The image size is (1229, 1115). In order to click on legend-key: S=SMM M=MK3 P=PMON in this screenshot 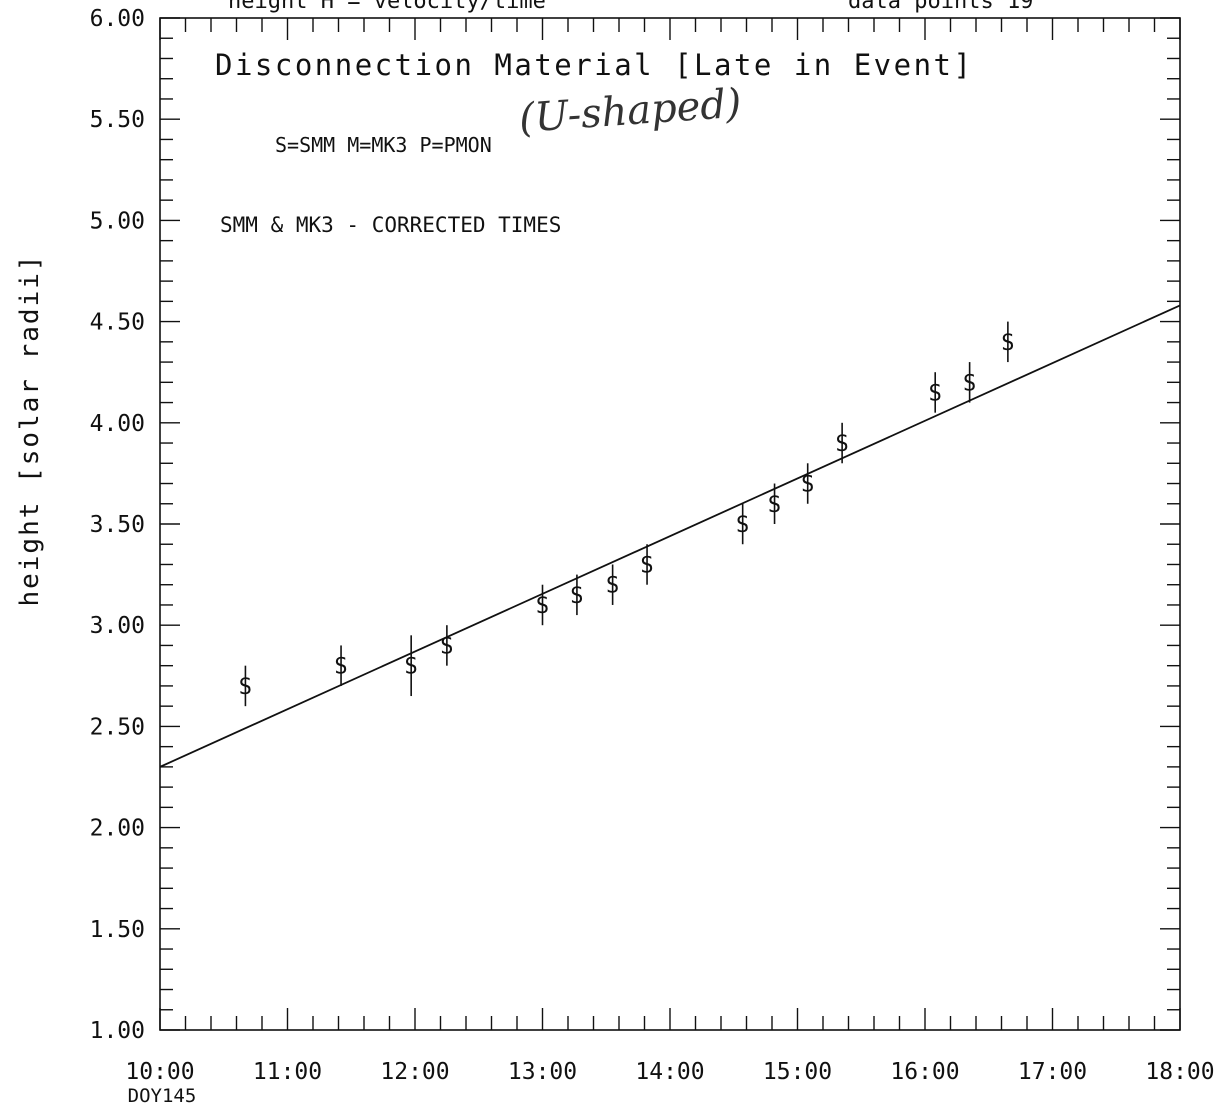, I will do `click(383, 145)`.